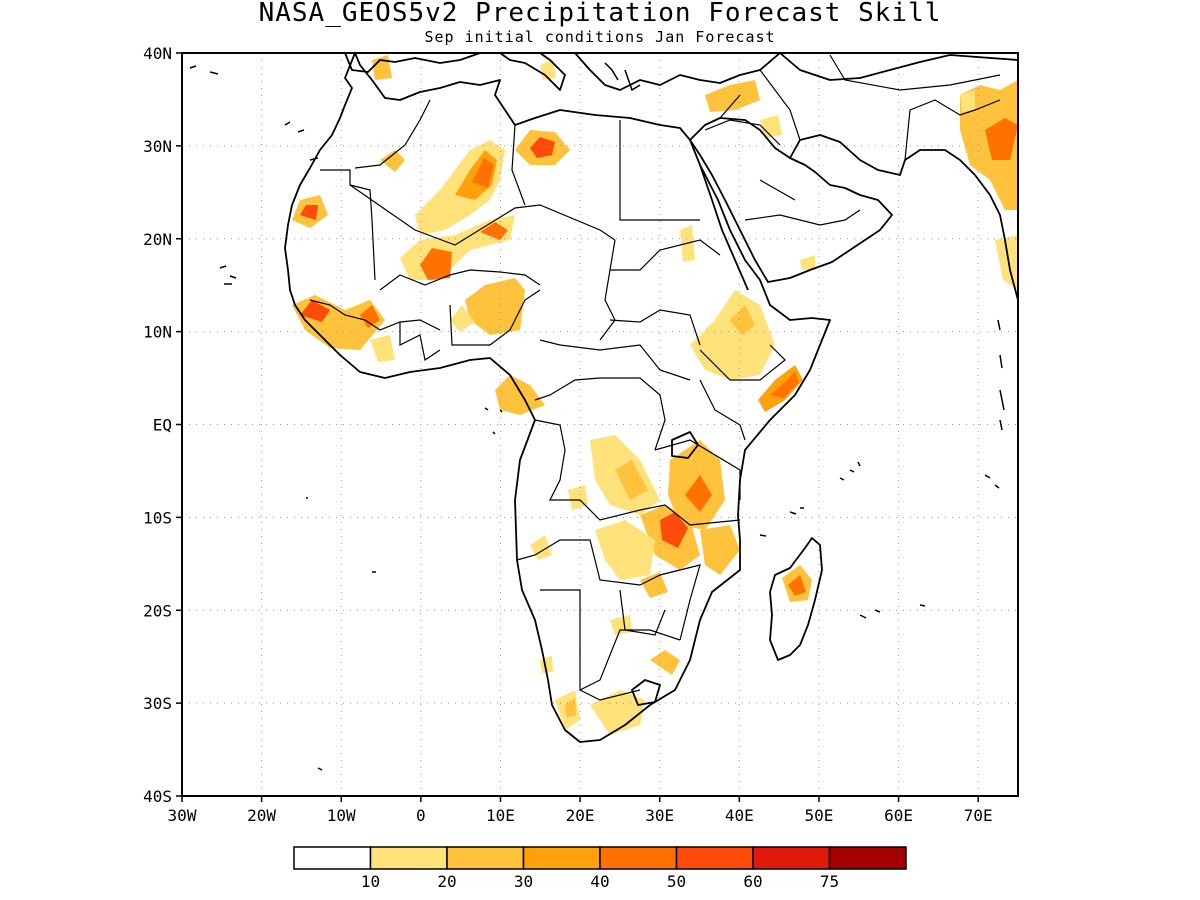  I want to click on border-congo, so click(600, 414).